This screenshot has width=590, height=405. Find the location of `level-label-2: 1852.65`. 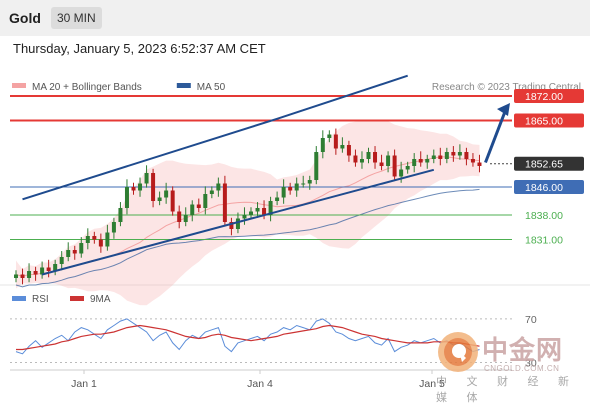

level-label-2: 1852.65 is located at coordinates (544, 165).